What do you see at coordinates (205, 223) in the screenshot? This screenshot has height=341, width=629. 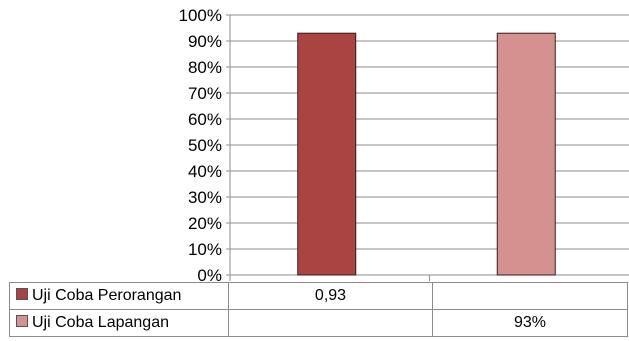 I see `y-tick-label: 20%` at bounding box center [205, 223].